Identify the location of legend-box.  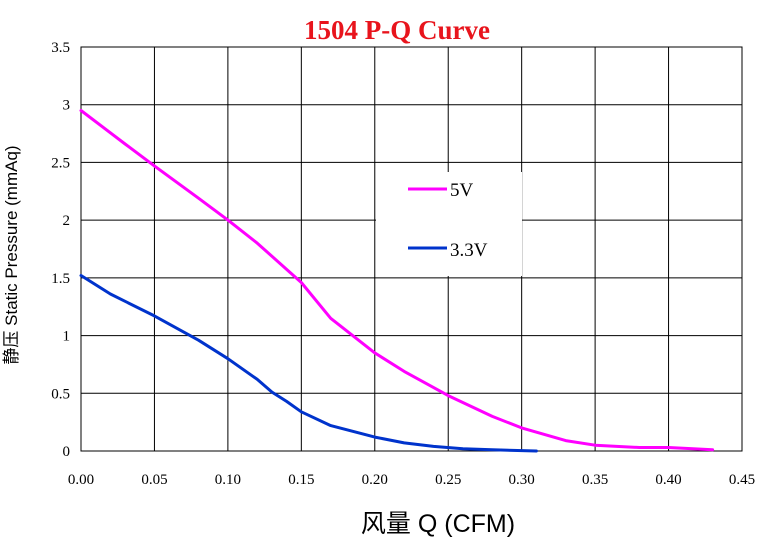
(449, 224).